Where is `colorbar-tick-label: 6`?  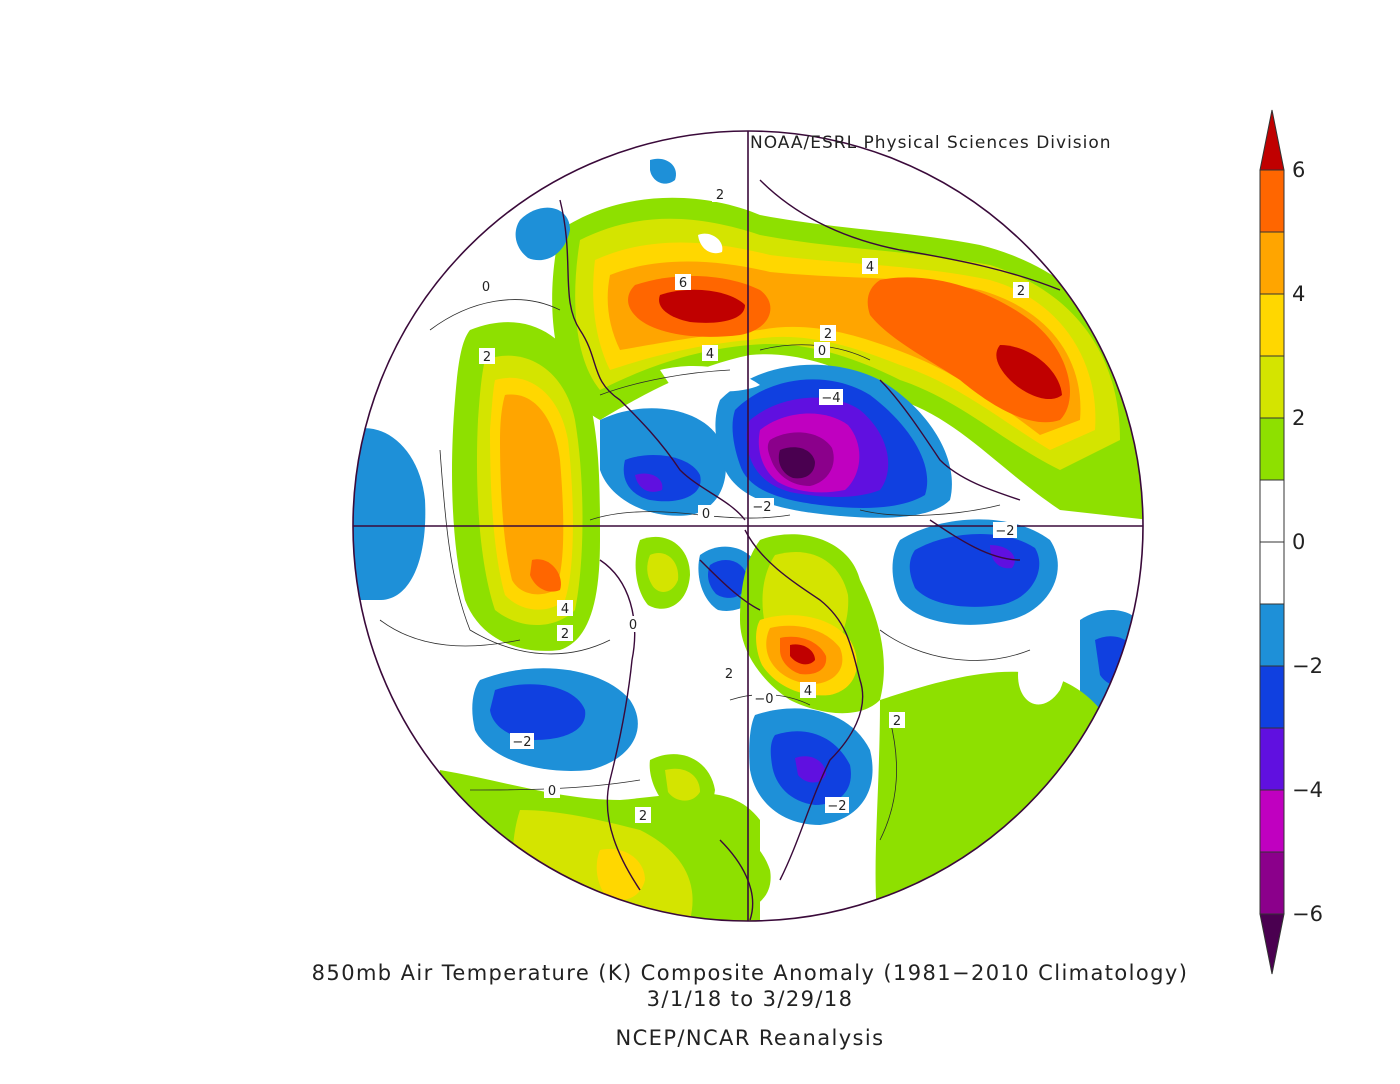 colorbar-tick-label: 6 is located at coordinates (1299, 170).